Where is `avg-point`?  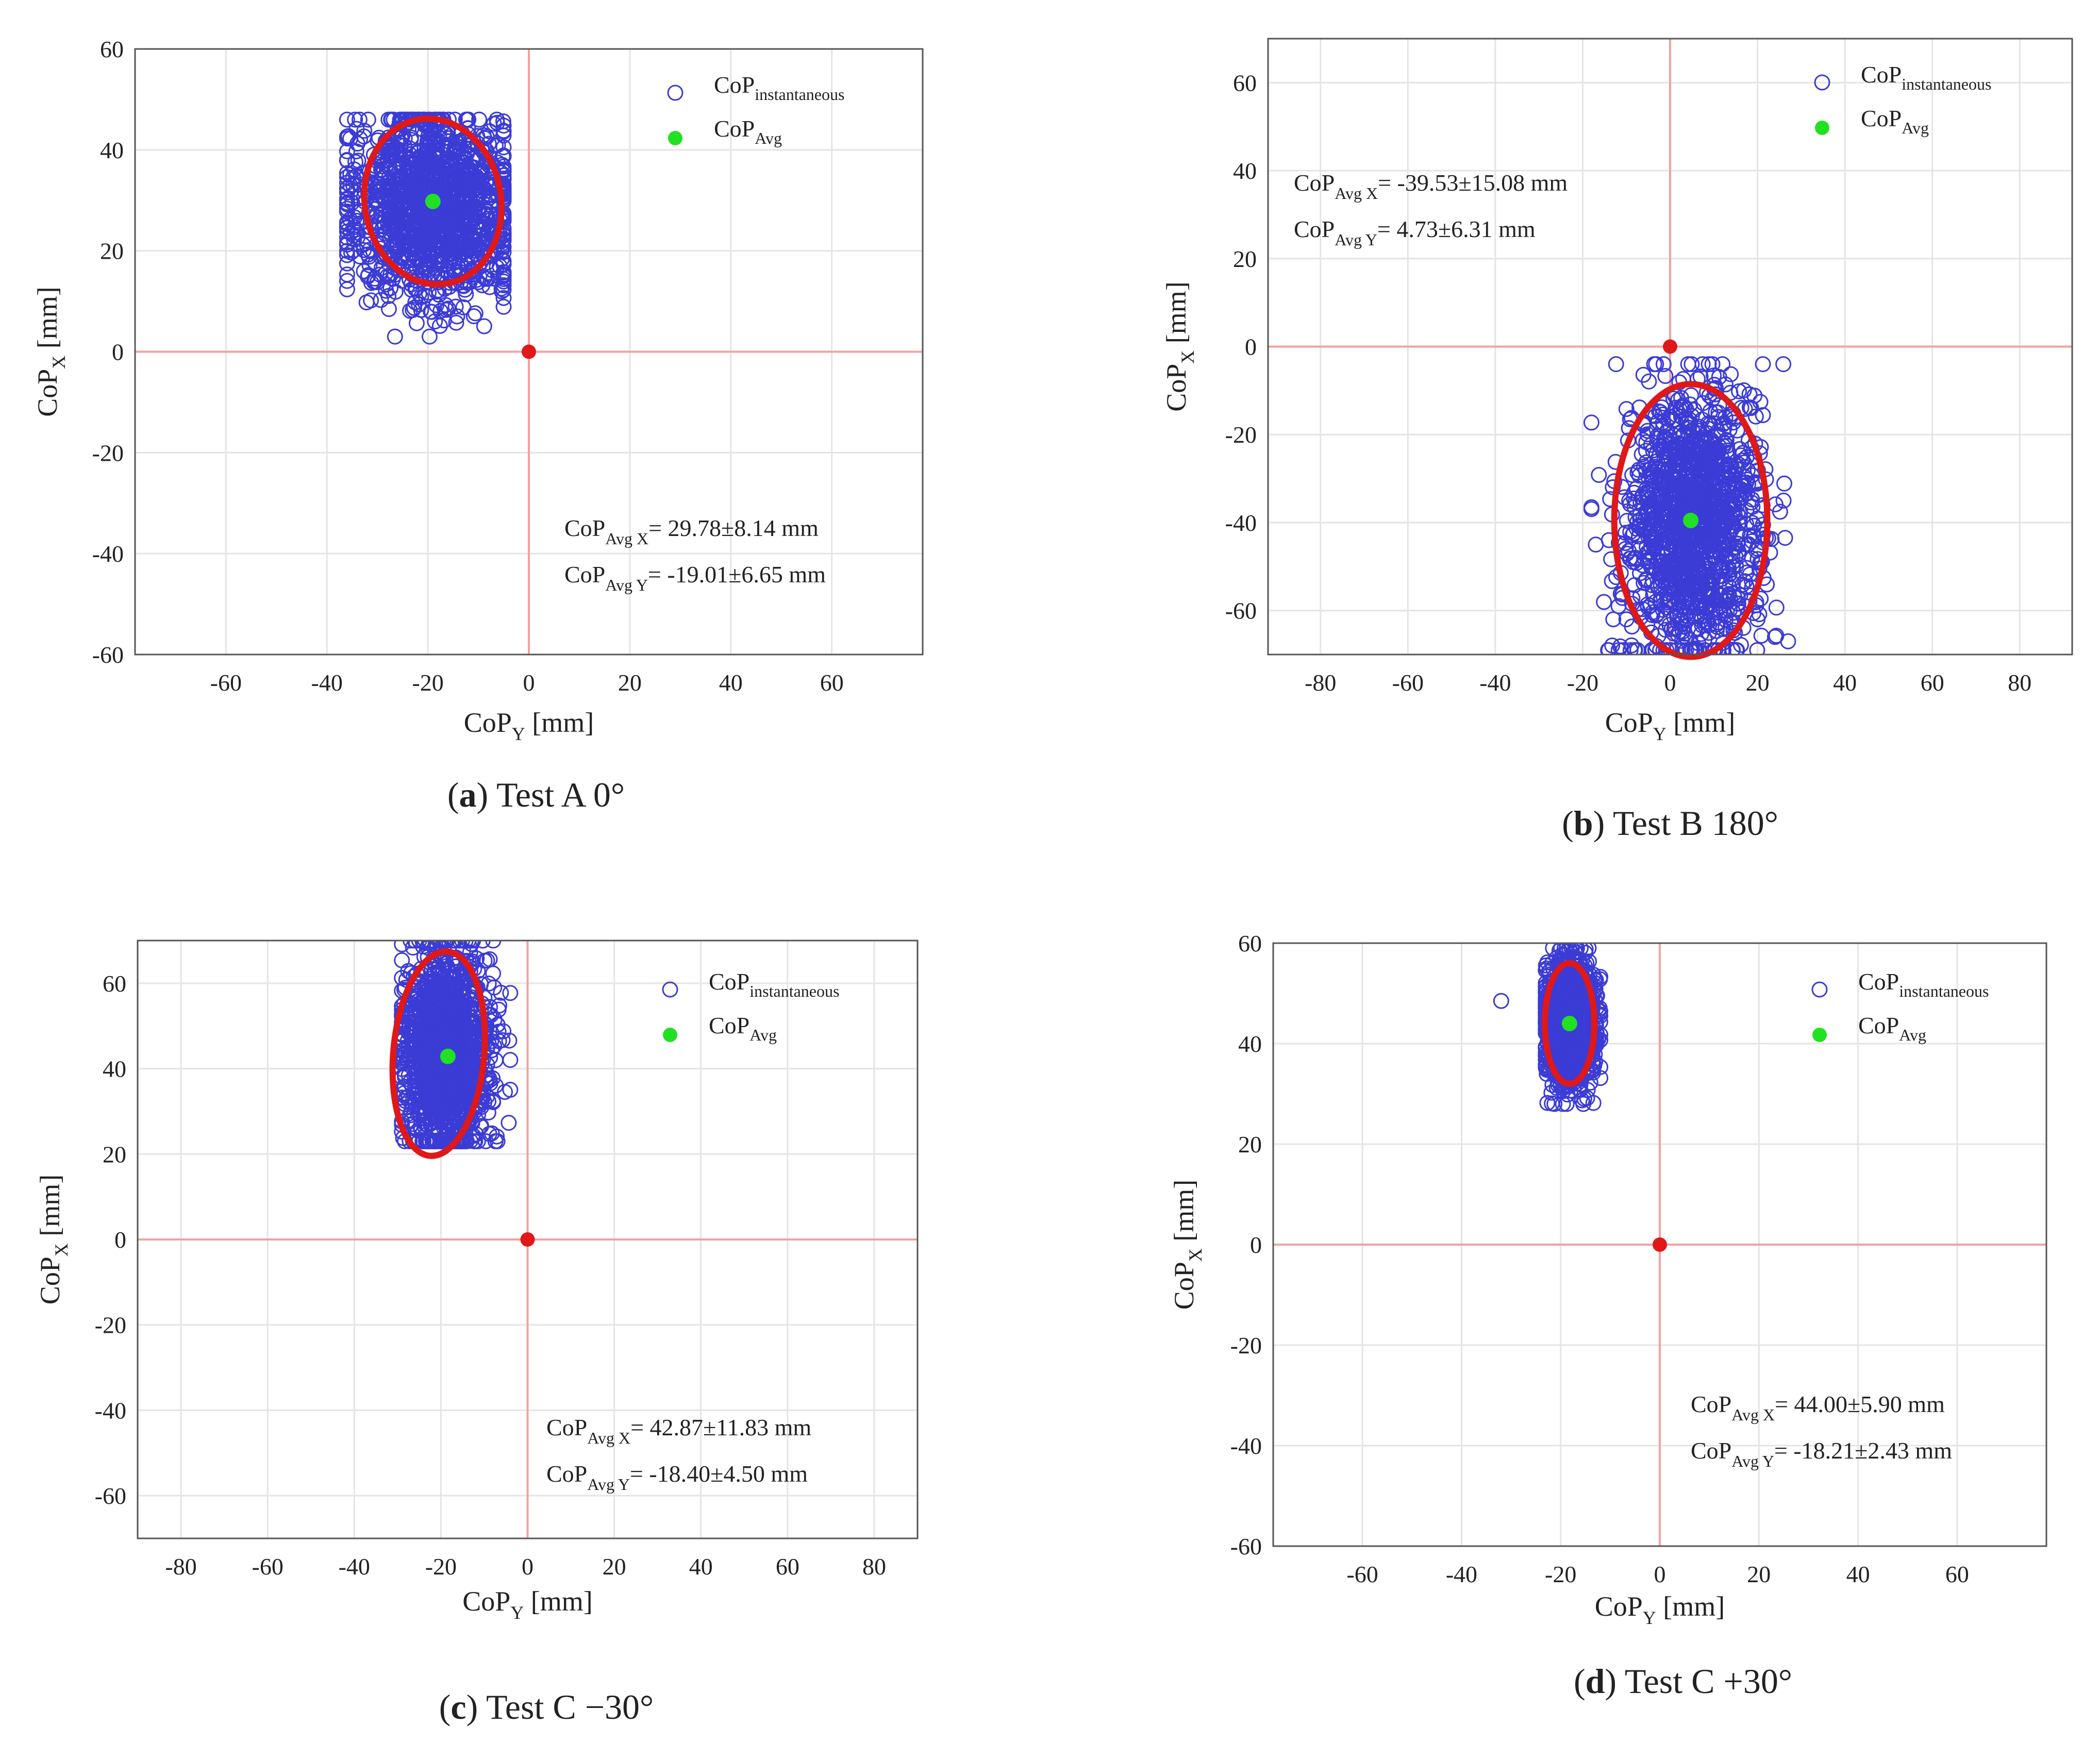 avg-point is located at coordinates (1691, 520).